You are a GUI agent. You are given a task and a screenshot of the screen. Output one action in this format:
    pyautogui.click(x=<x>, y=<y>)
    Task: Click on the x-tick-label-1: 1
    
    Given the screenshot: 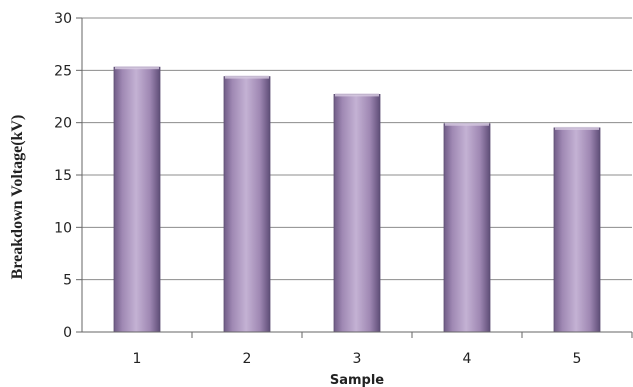 What is the action you would take?
    pyautogui.click(x=137, y=359)
    